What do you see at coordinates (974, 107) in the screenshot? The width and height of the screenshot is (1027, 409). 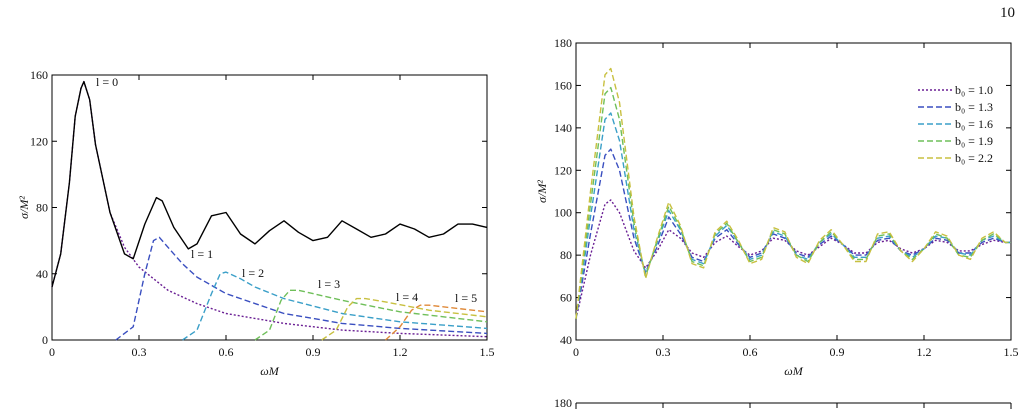 I see `legend-label: b₀ = 1.3` at bounding box center [974, 107].